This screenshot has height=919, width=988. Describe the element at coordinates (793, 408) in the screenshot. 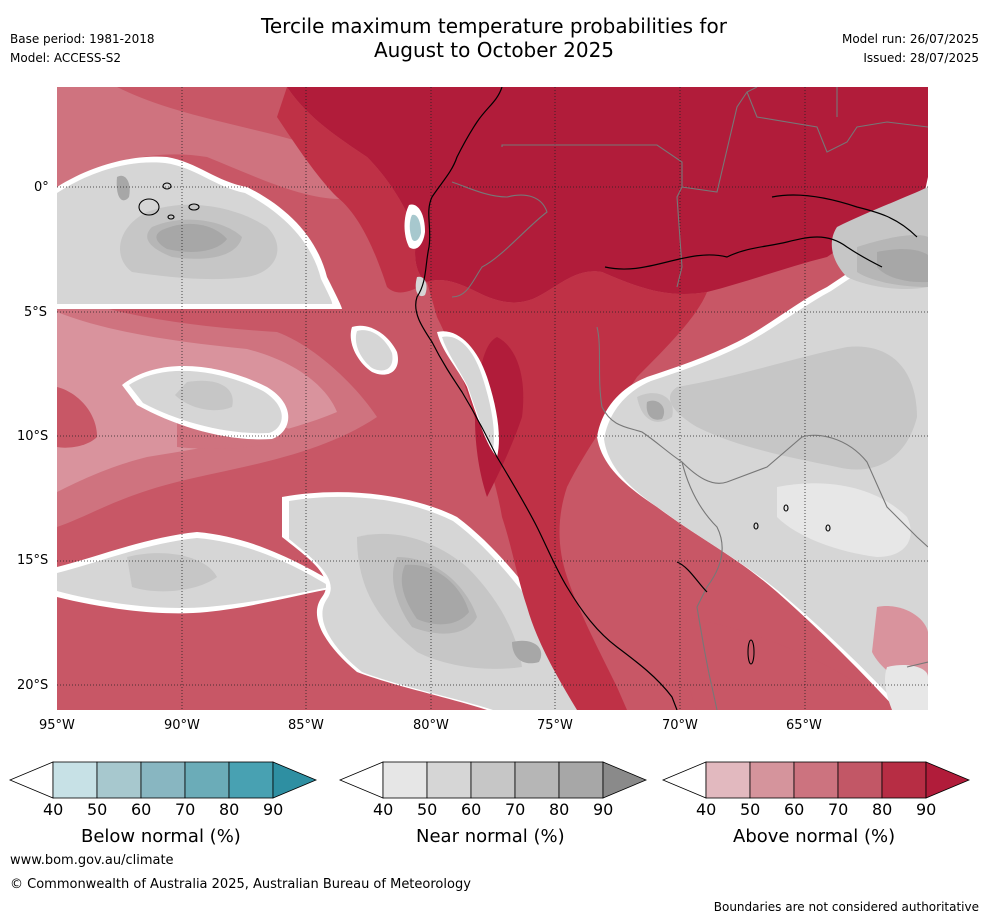

I see `region-near-60-east` at that location.